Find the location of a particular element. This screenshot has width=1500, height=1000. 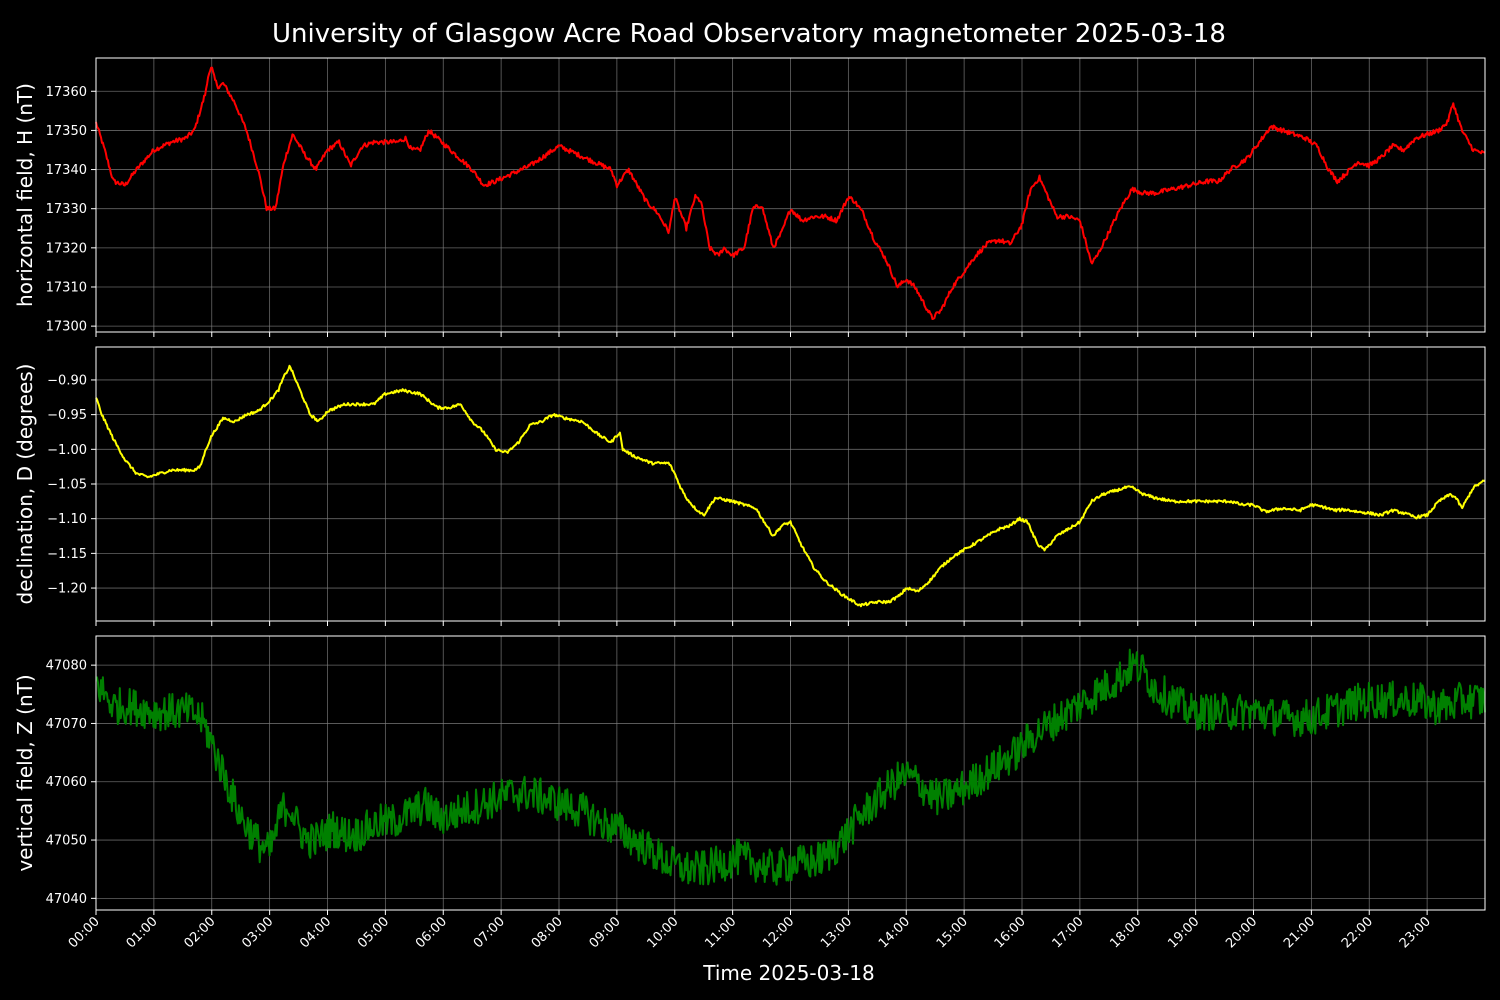

y-tick-label: 17320 is located at coordinates (66, 248).